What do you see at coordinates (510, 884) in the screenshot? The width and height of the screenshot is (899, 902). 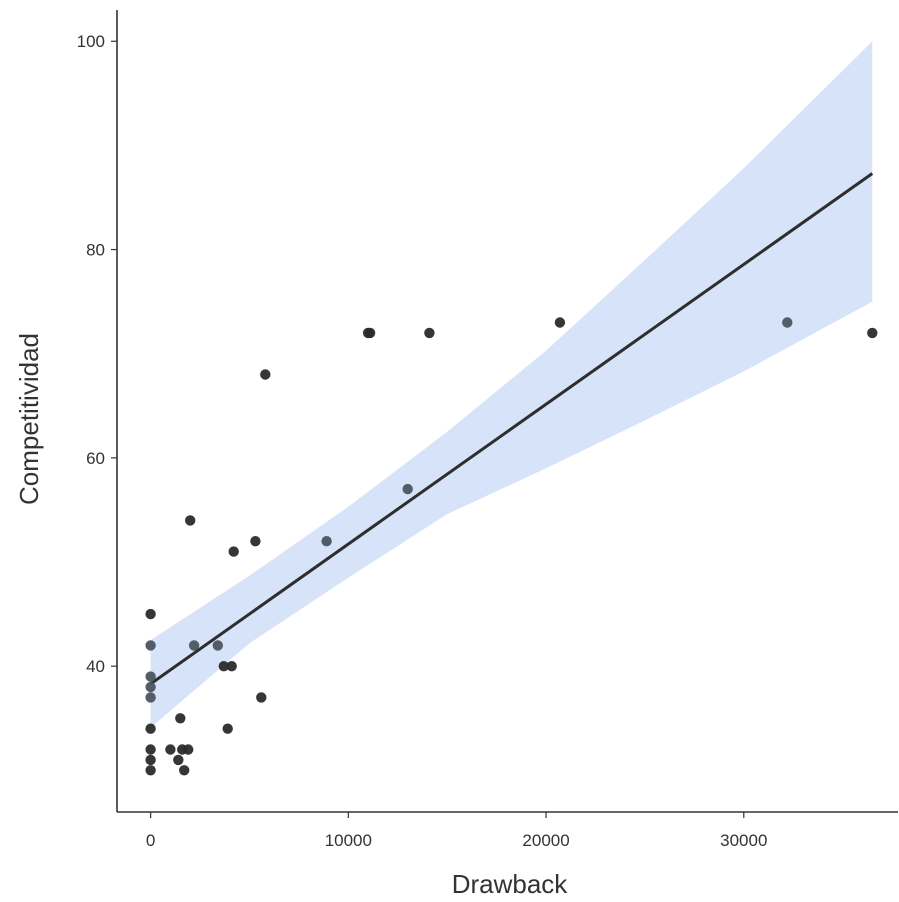 I see `x-axis-title: Drawback` at bounding box center [510, 884].